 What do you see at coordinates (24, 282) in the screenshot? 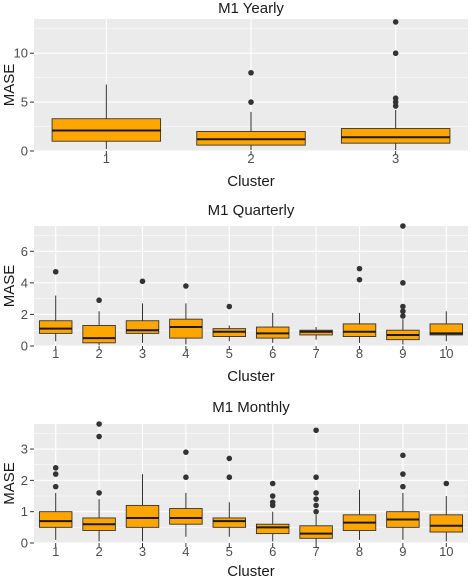
I see `y-tick-label: 4` at bounding box center [24, 282].